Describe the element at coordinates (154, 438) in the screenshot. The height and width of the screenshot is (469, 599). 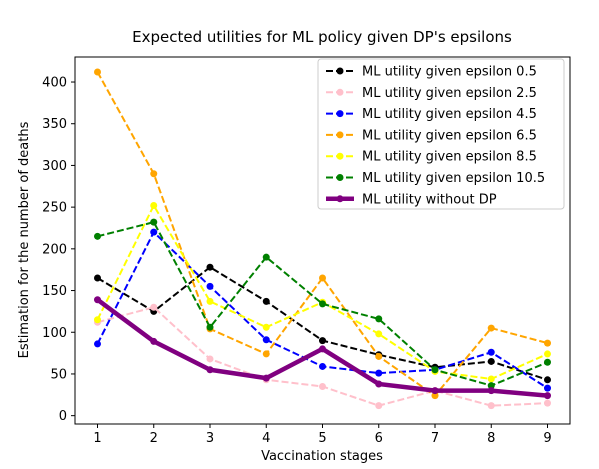
I see `x-tick-label: 2` at that location.